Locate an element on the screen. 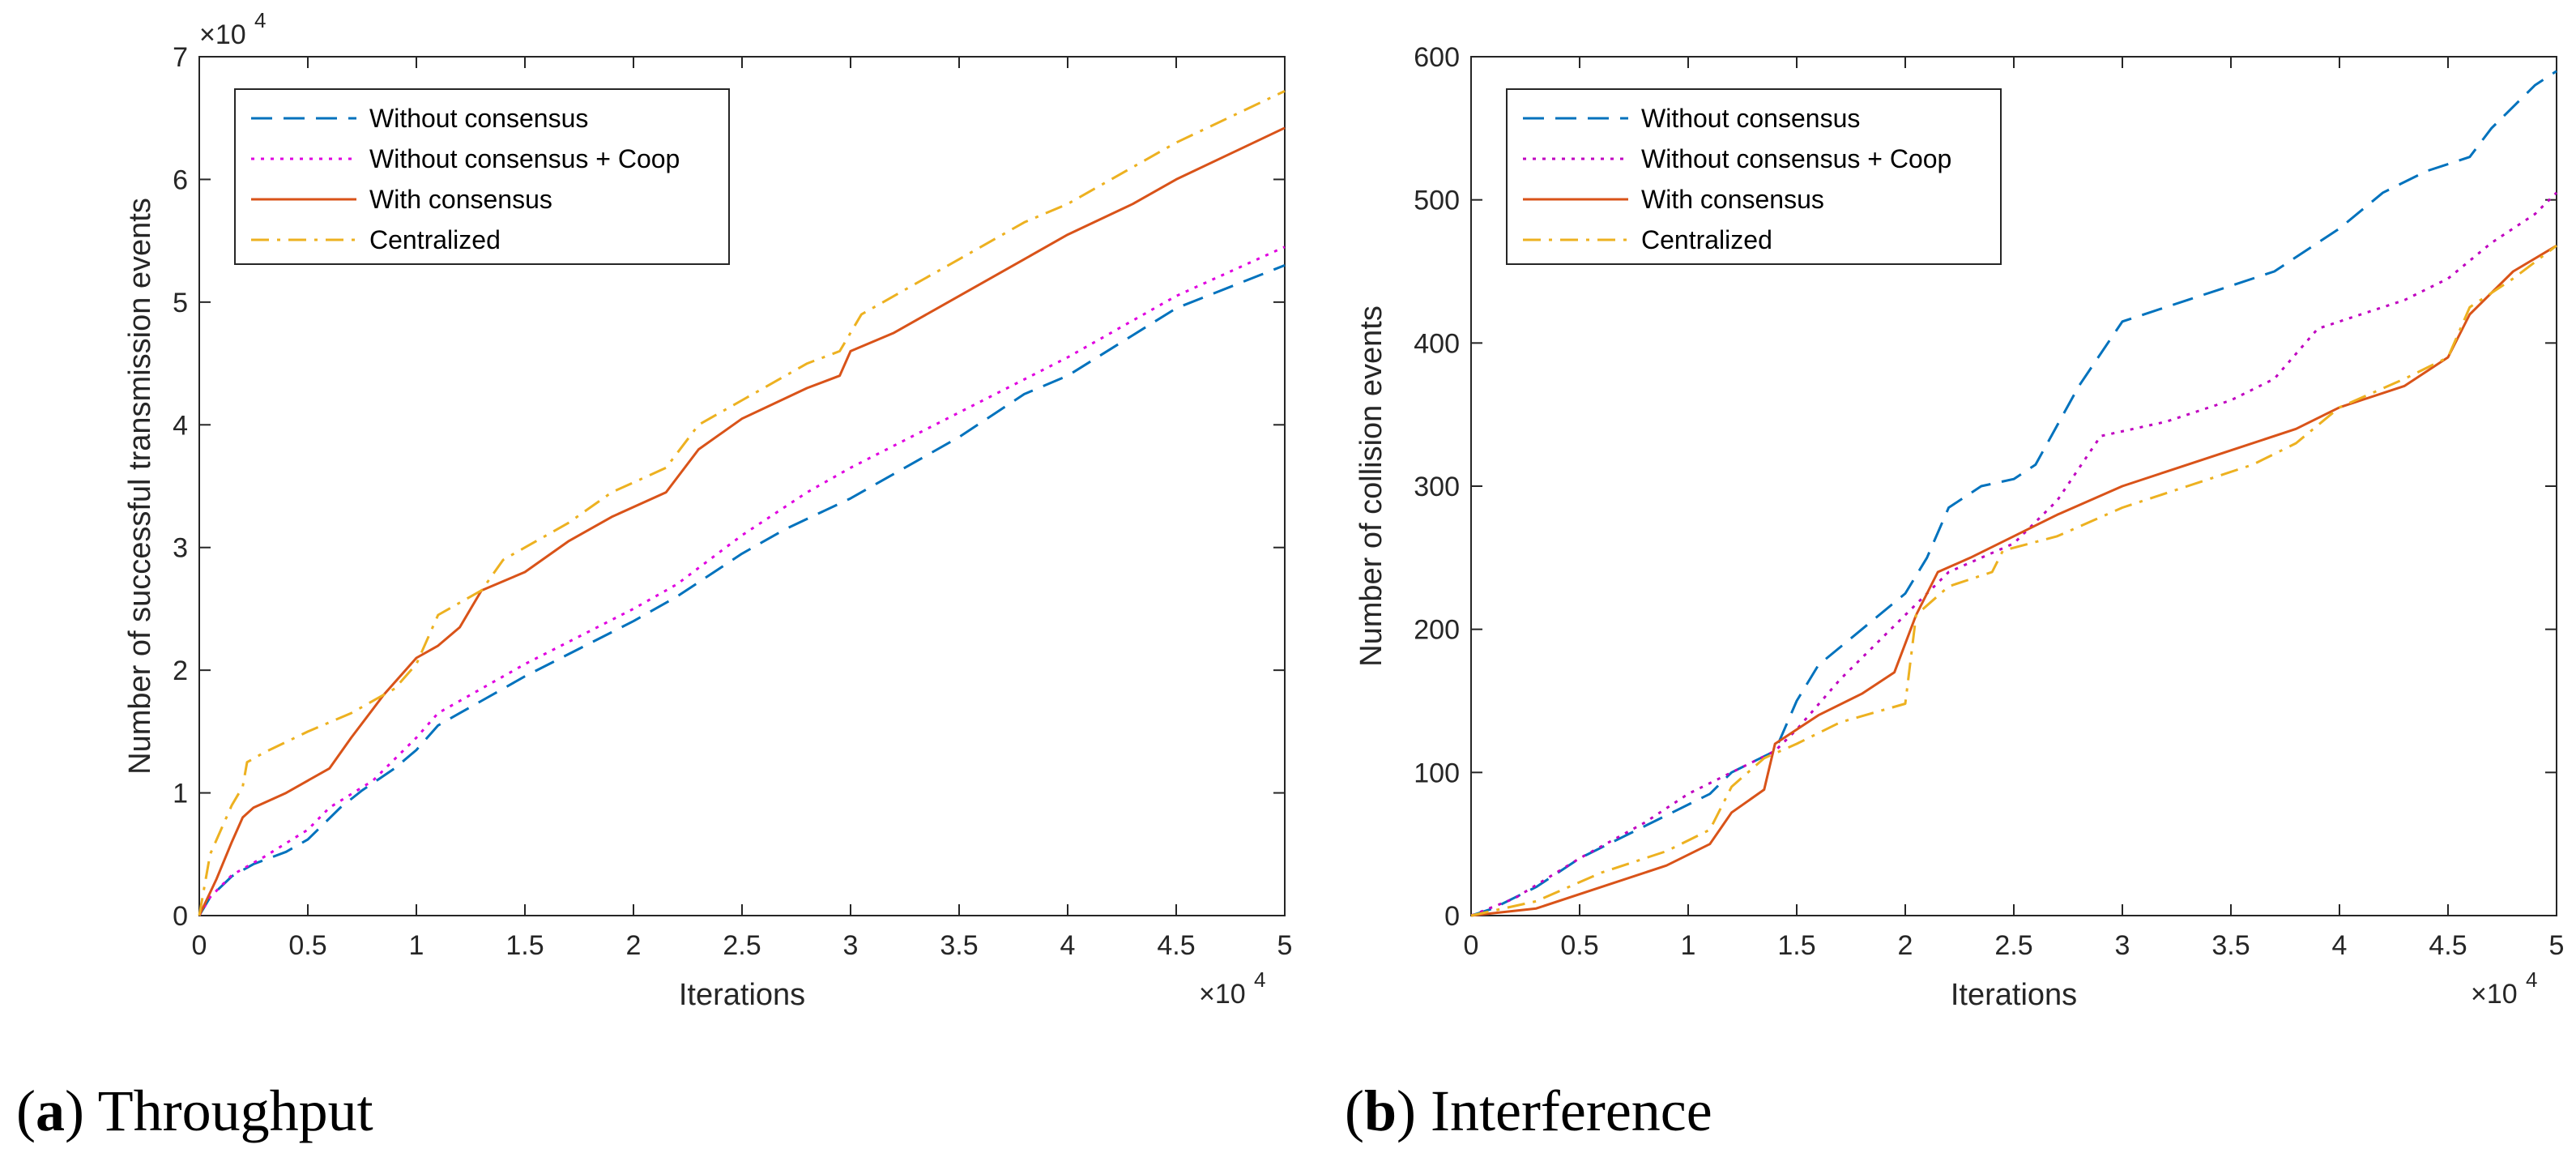 The height and width of the screenshot is (1153, 2576). x-exponent-label-a: ×10 is located at coordinates (1222, 994).